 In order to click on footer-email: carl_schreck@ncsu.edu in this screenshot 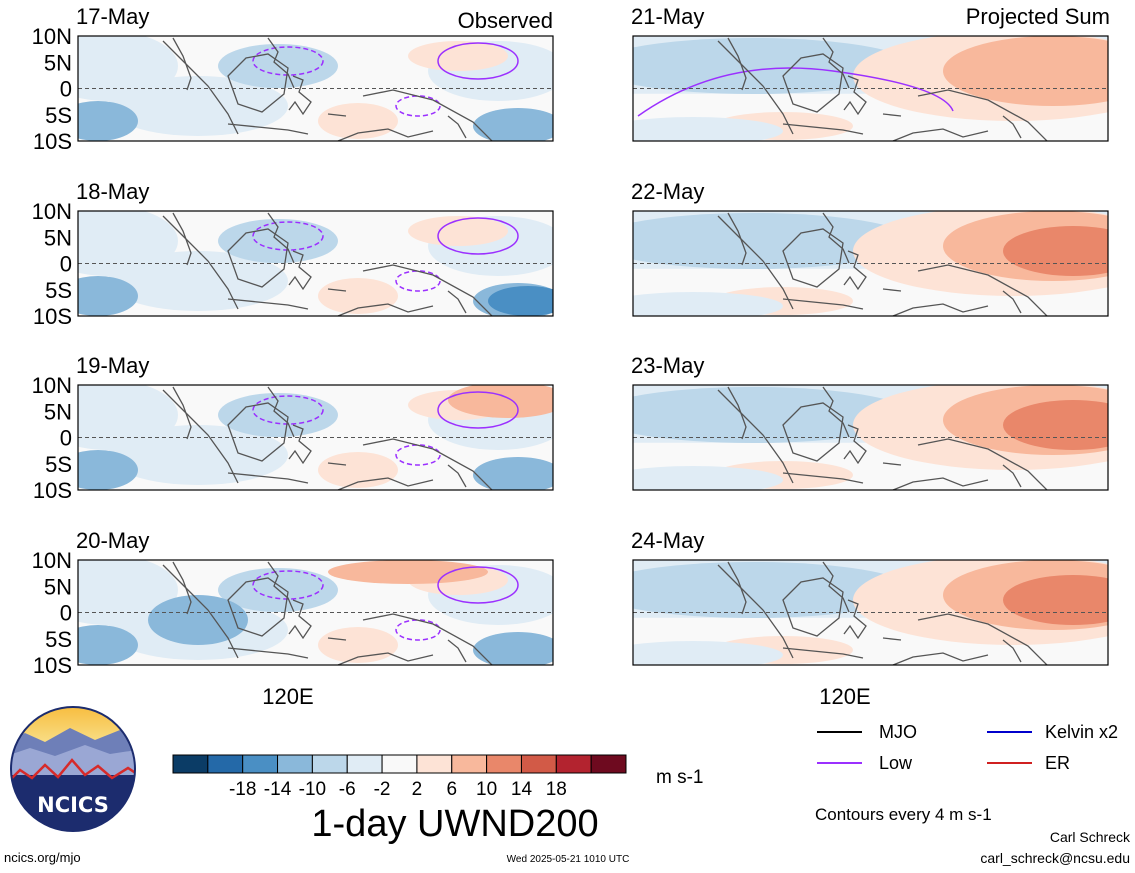, I will do `click(1055, 858)`.